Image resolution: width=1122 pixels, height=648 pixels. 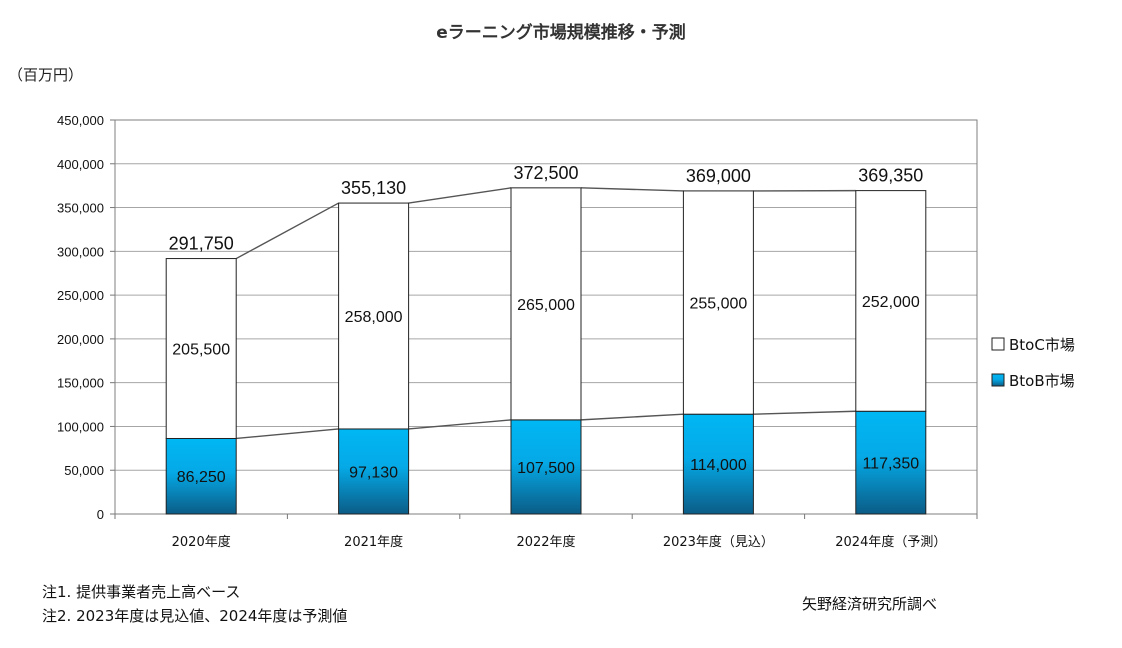 I want to click on data-label-btoc: 255,000, so click(x=718, y=304).